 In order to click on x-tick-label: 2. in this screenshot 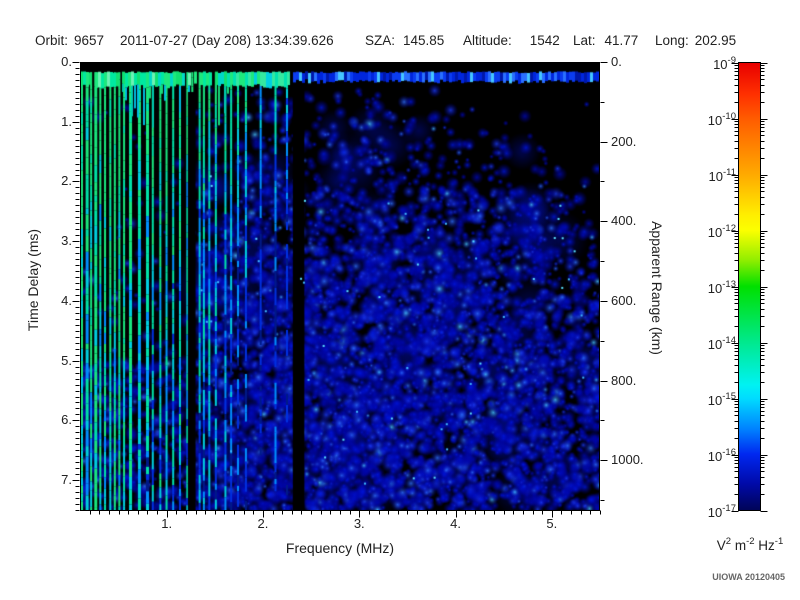, I will do `click(263, 523)`.